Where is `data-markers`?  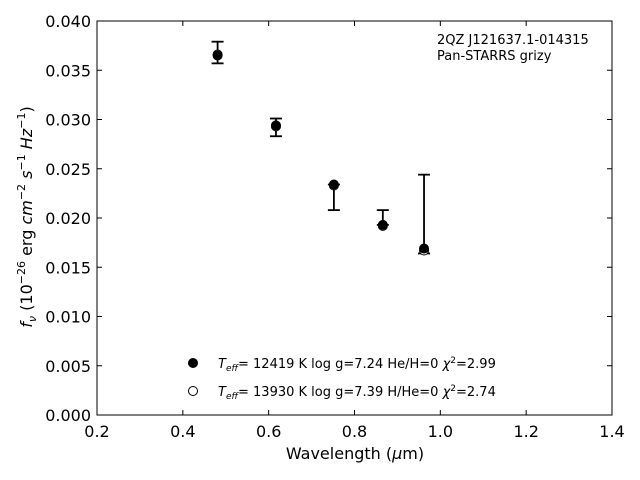
data-markers is located at coordinates (321, 152).